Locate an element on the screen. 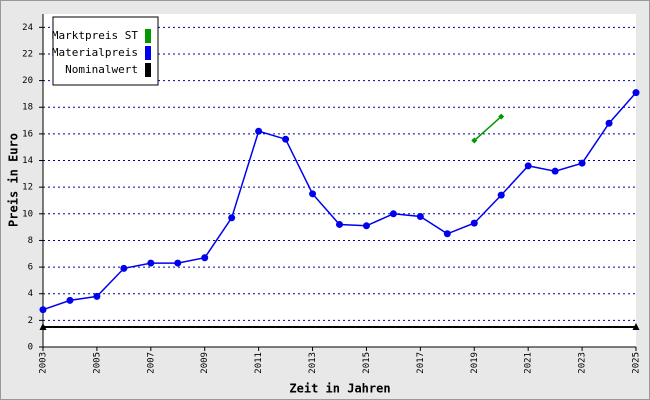  legend-label: Marktpreis ST is located at coordinates (95, 35).